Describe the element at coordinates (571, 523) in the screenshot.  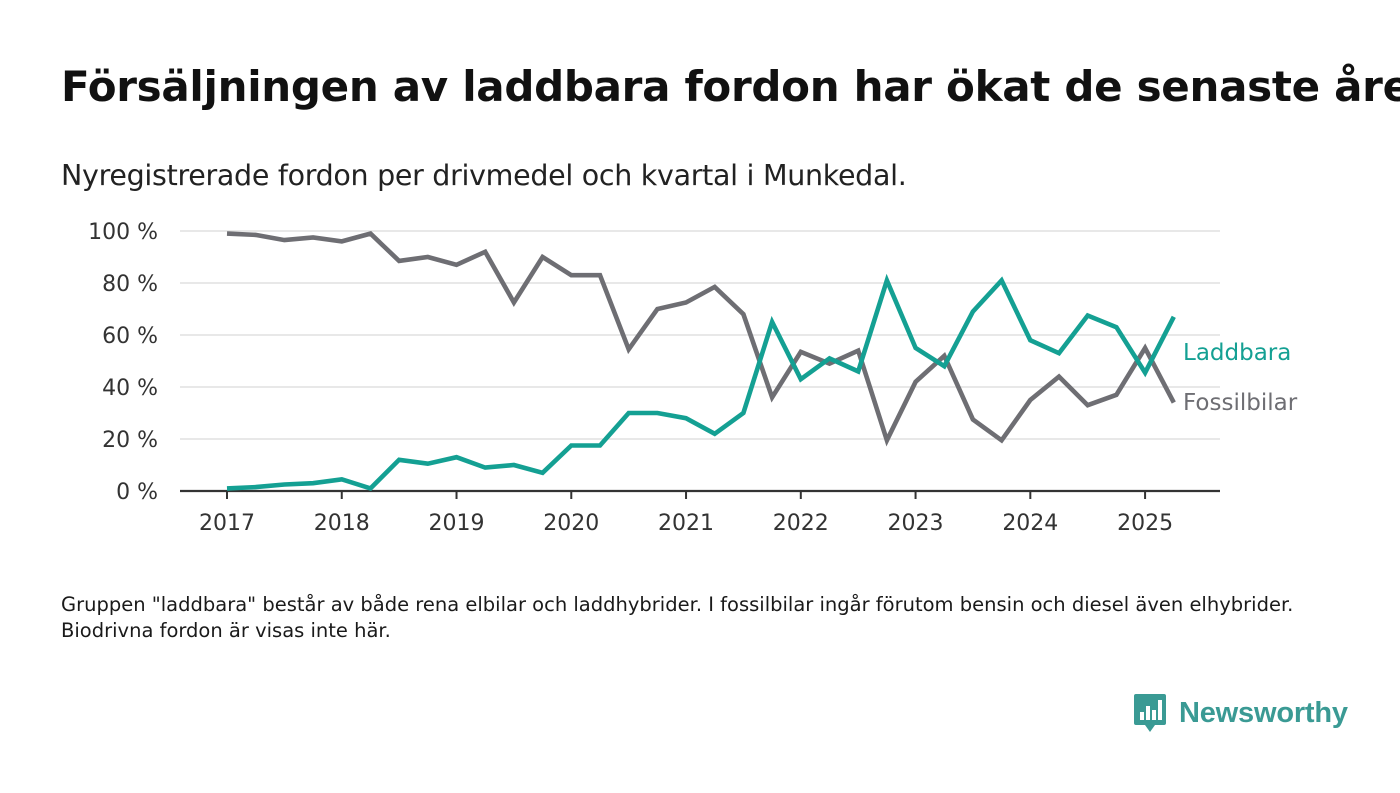
I see `x-tick-label: 2020` at that location.